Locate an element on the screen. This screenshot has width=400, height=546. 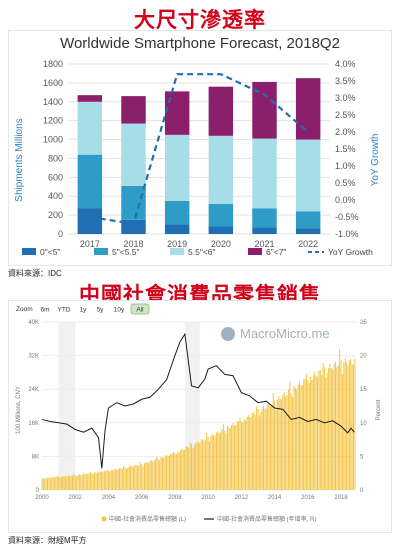
shaded-band is located at coordinates (67, 406).